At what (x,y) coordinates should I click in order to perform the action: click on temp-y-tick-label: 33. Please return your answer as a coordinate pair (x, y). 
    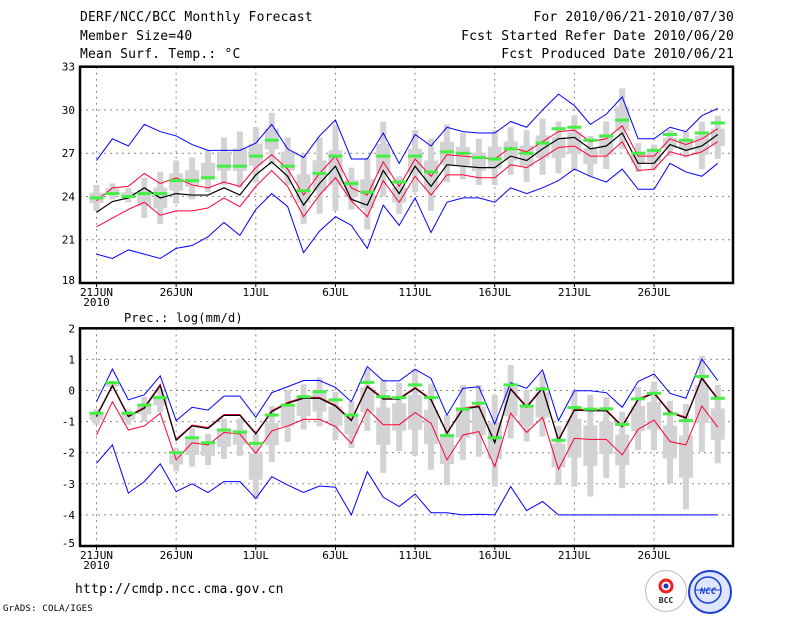
    Looking at the image, I should click on (68, 67).